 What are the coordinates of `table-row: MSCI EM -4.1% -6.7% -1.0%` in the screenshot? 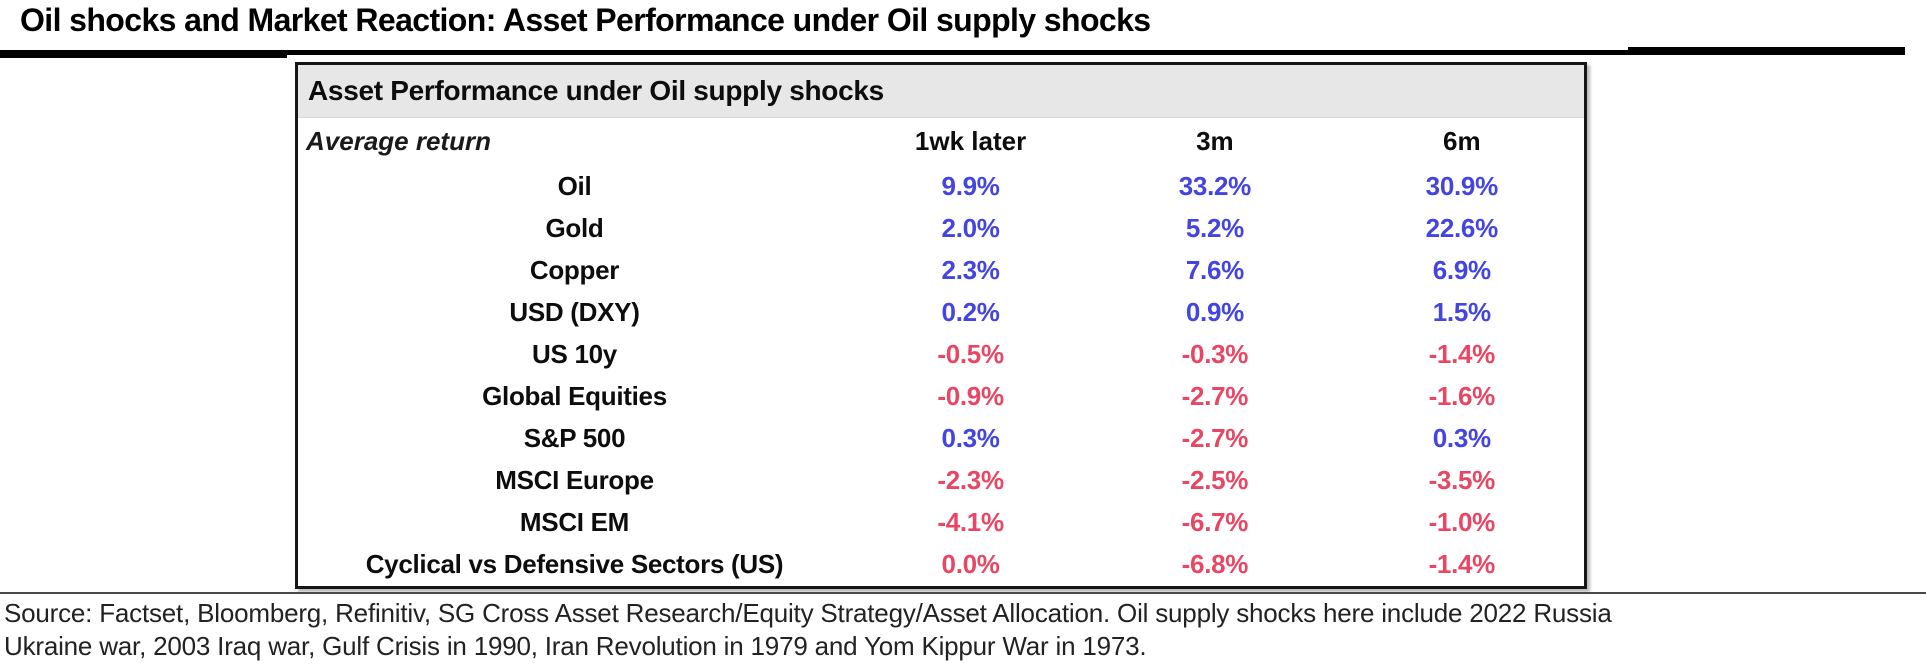 It's located at (941, 523).